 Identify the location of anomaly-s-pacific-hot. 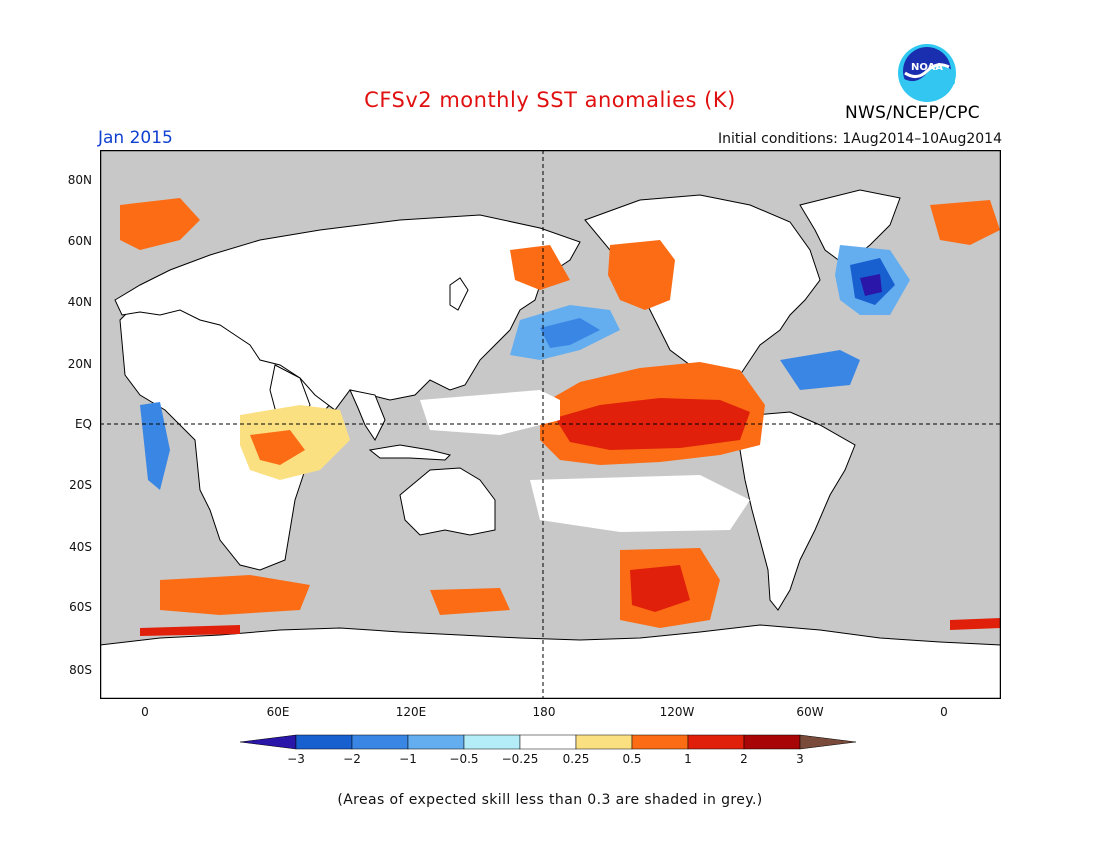
(660, 588).